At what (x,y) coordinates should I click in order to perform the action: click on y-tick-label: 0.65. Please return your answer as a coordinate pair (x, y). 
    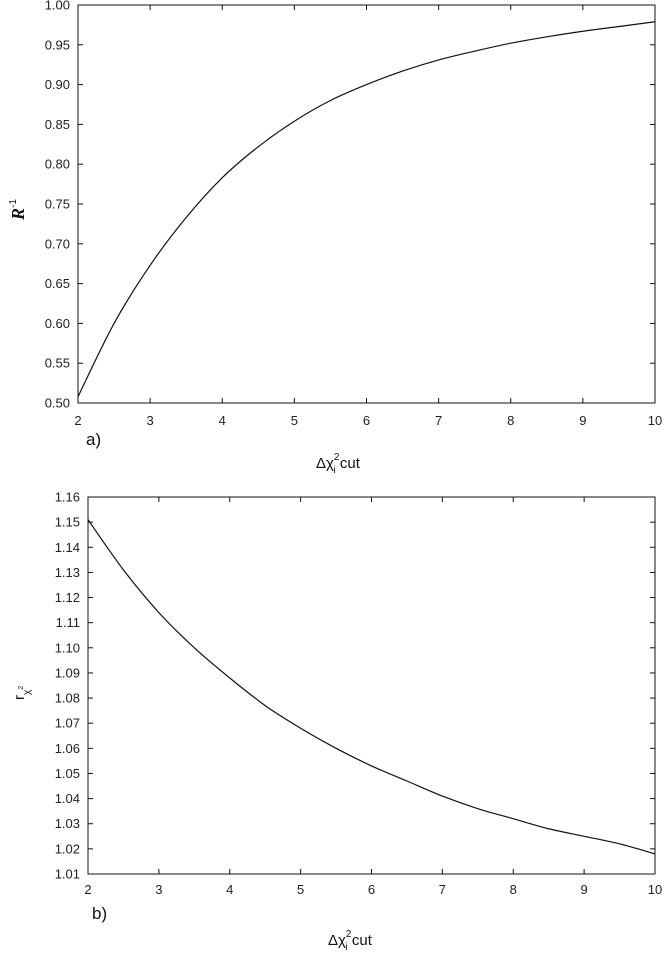
    Looking at the image, I should click on (57, 283).